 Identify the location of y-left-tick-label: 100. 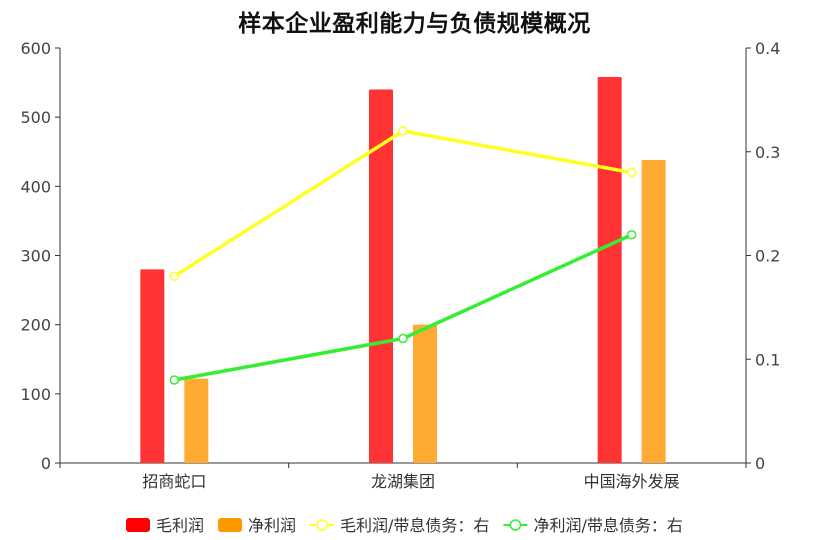
(35, 394).